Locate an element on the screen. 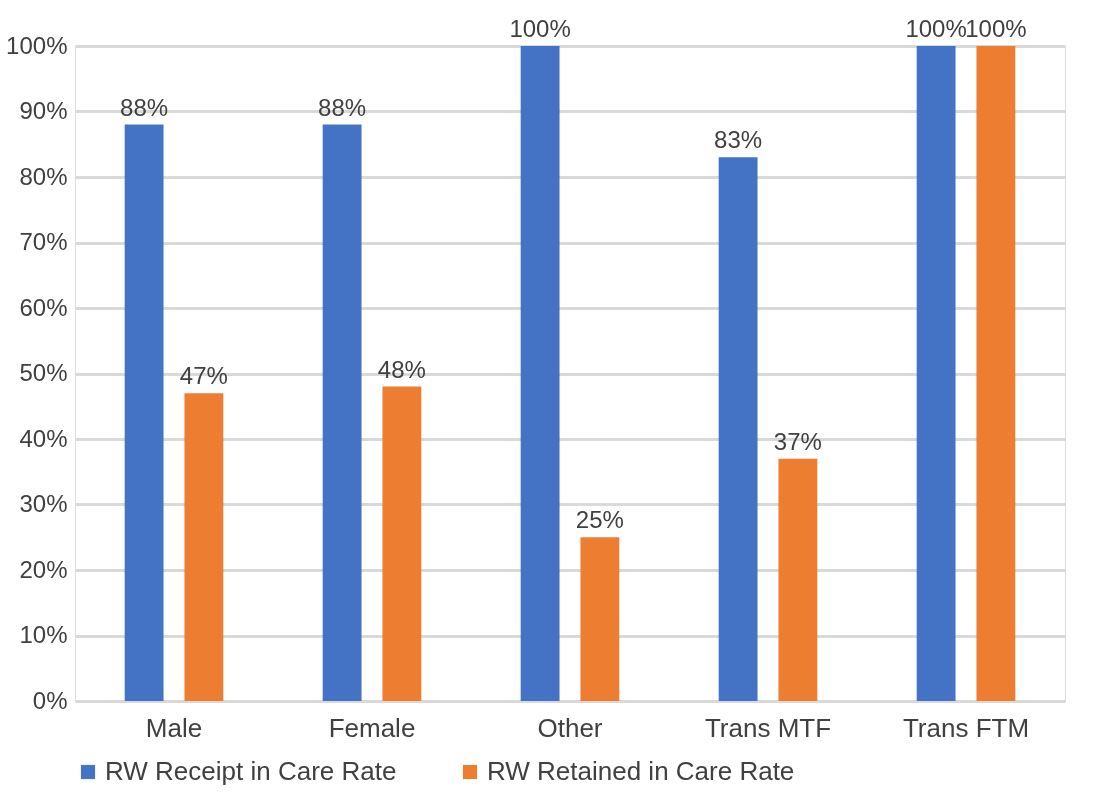 The image size is (1117, 806). x-tick-label: Trans MTF is located at coordinates (768, 727).